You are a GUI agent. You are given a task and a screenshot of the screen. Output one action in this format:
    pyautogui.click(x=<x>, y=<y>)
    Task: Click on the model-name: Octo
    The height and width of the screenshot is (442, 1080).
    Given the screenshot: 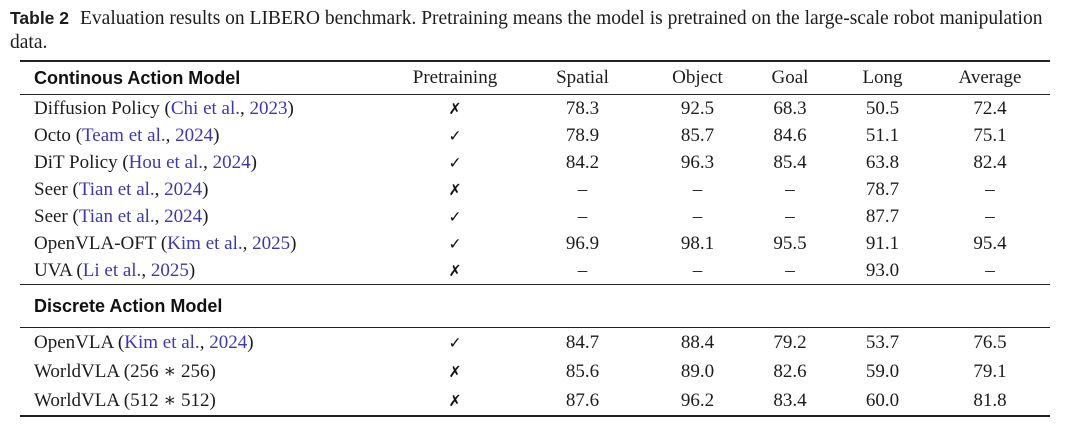 What is the action you would take?
    pyautogui.click(x=52, y=135)
    